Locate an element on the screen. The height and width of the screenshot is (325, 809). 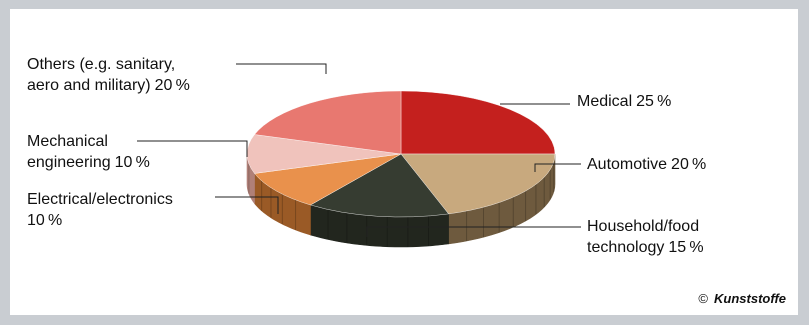
slice-label-2: Household/food technology 15 % is located at coordinates (645, 237).